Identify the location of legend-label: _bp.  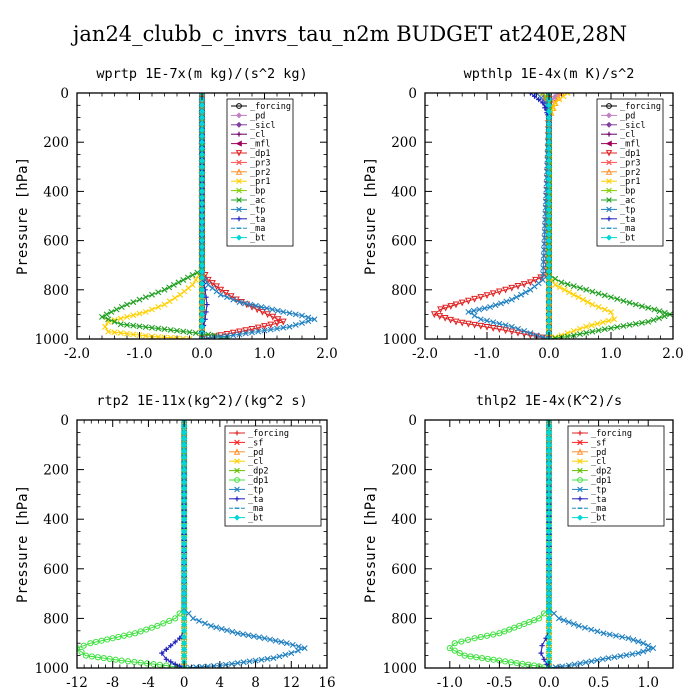
(627, 192).